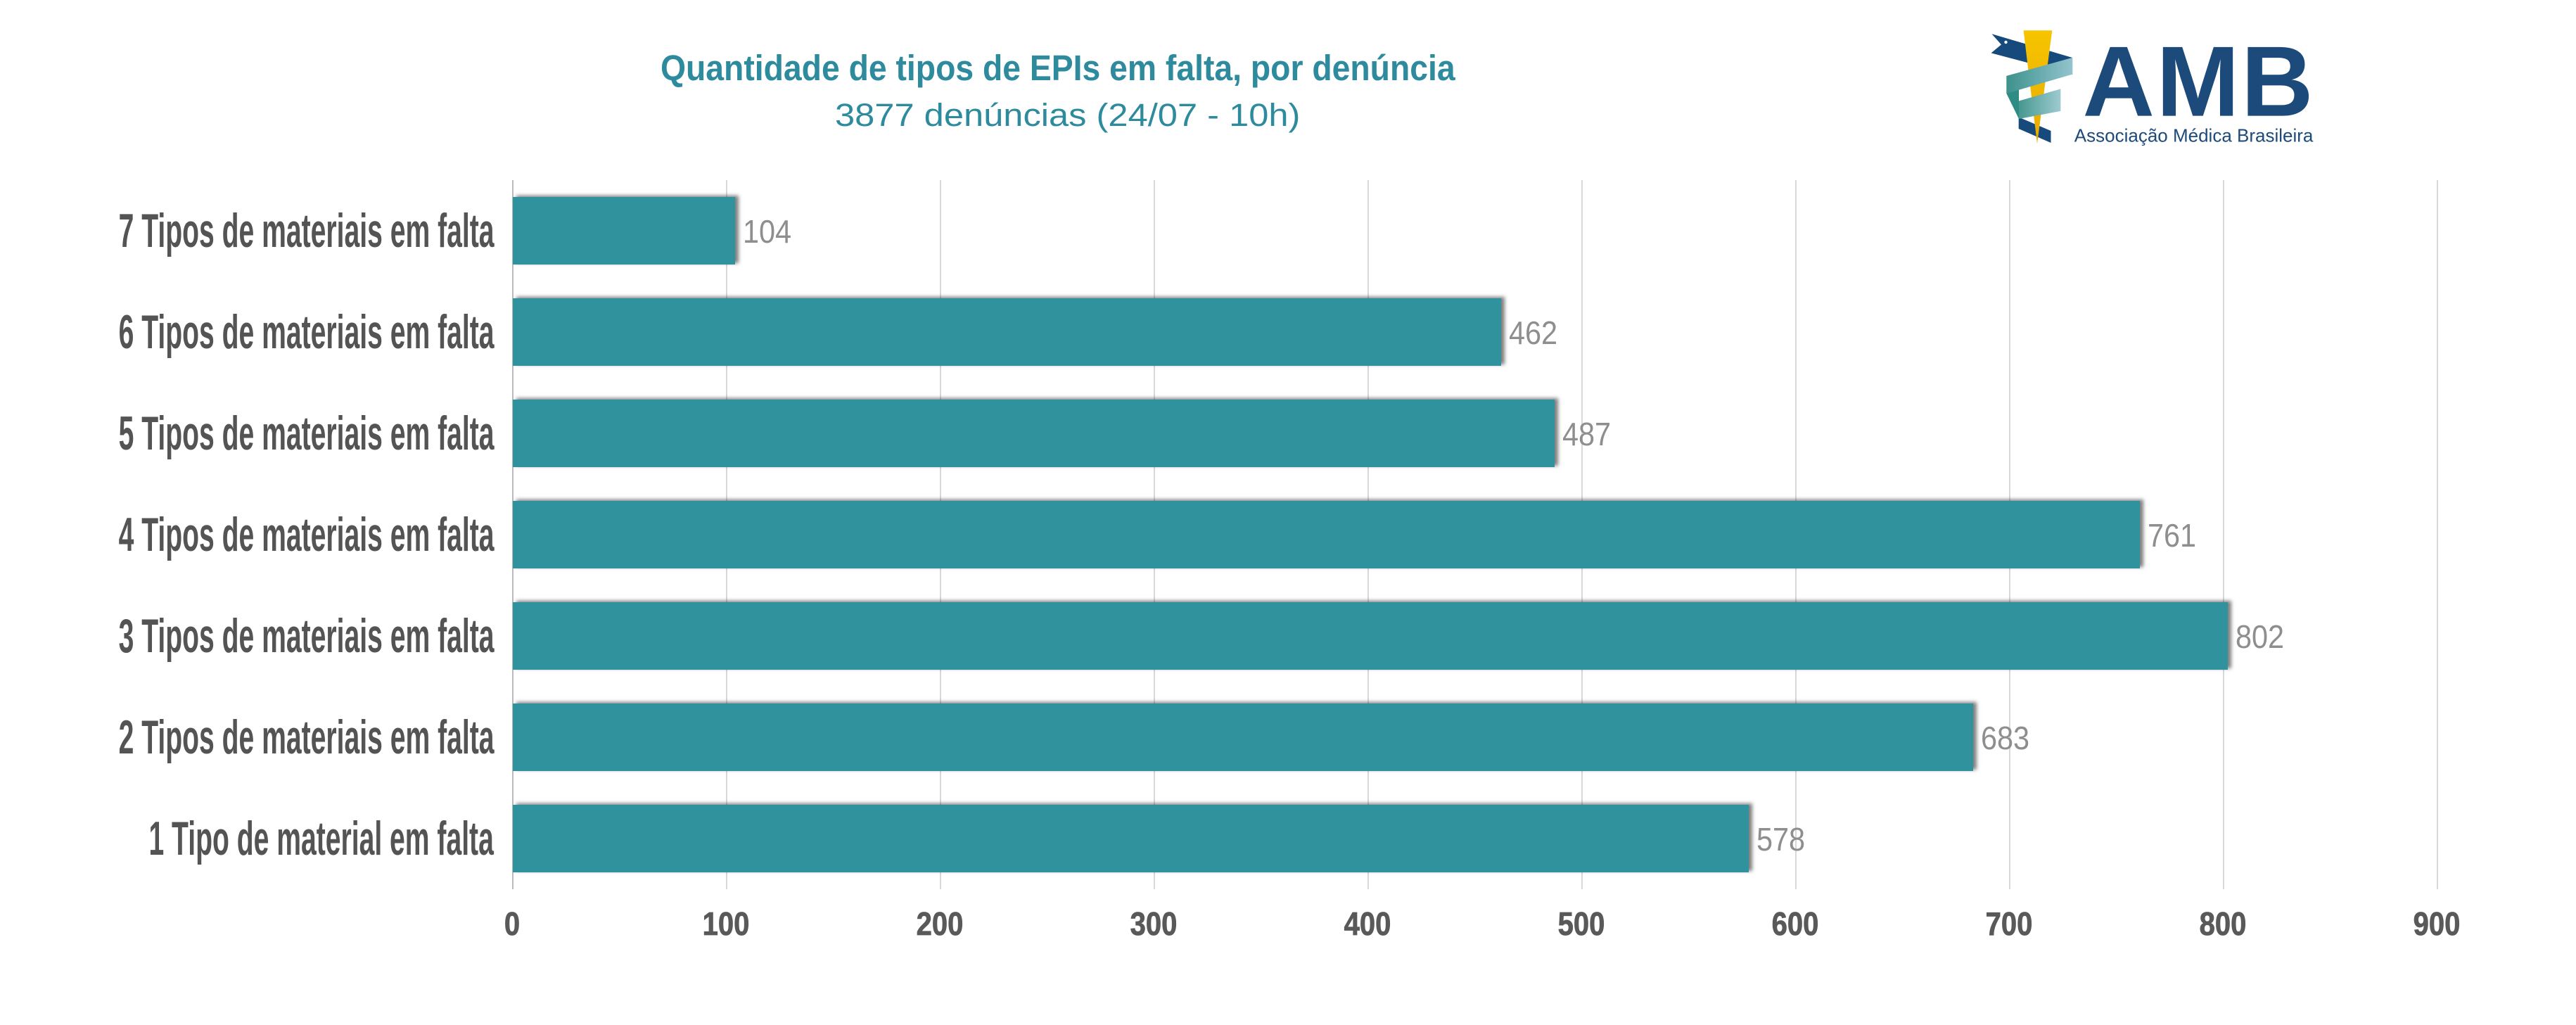  Describe the element at coordinates (2199, 82) in the screenshot. I see `svg-text: AMB` at that location.